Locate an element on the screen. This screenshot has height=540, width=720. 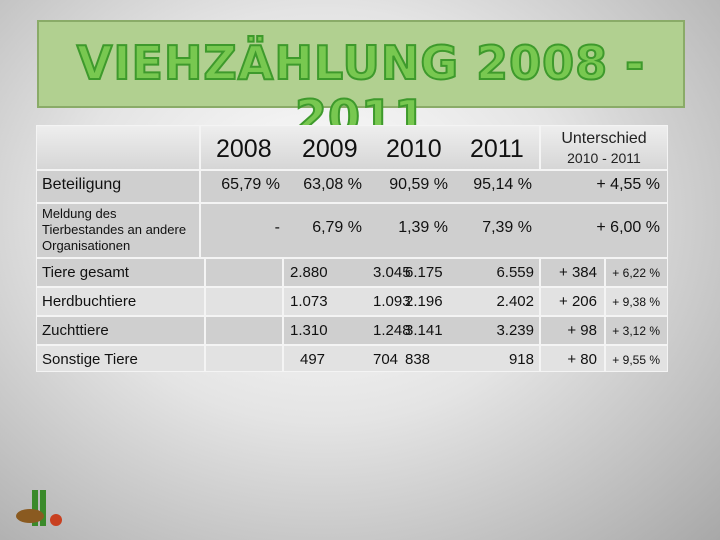
row-value: 3.045 is located at coordinates (392, 272).